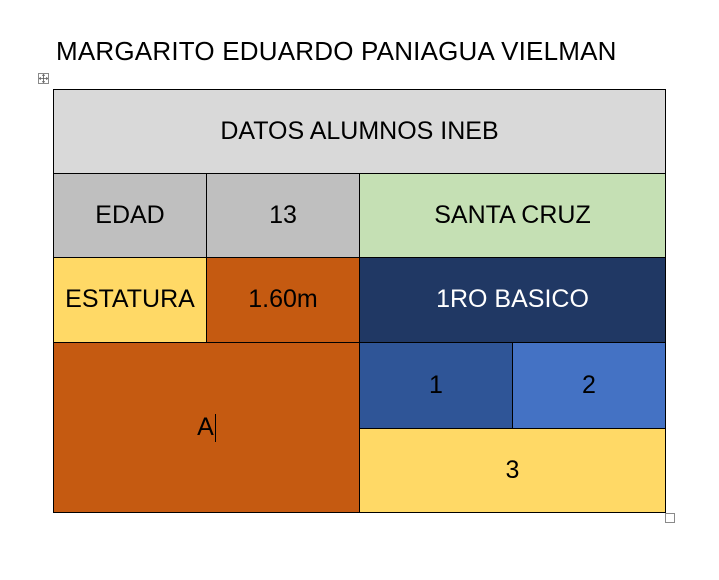 The image size is (719, 580). I want to click on document-heading: MARGARITO EDUARDO PANIAGUA VIELMAN, so click(336, 51).